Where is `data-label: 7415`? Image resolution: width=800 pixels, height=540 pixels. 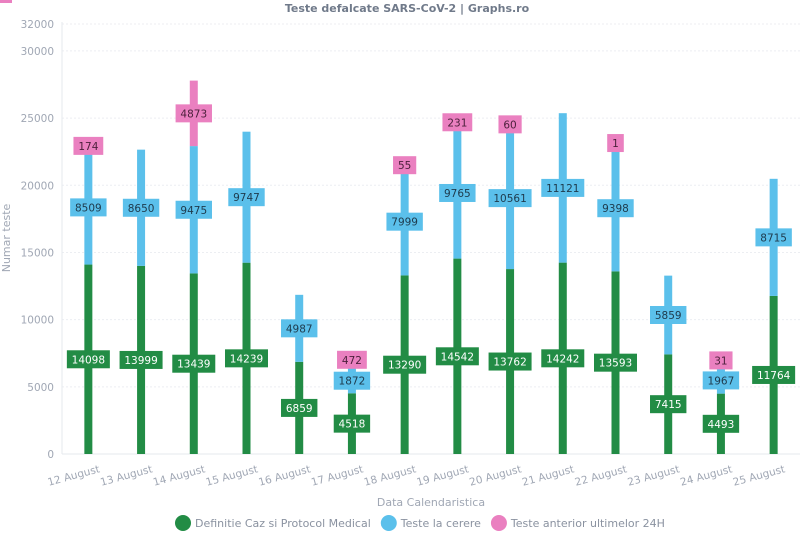 data-label: 7415 is located at coordinates (668, 404).